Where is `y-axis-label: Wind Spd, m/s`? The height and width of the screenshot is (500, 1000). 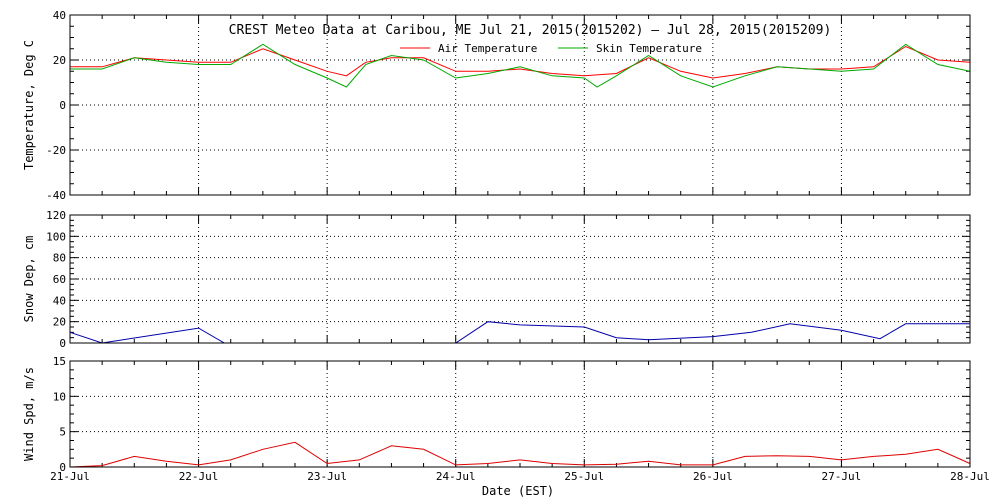 y-axis-label: Wind Spd, m/s is located at coordinates (29, 414).